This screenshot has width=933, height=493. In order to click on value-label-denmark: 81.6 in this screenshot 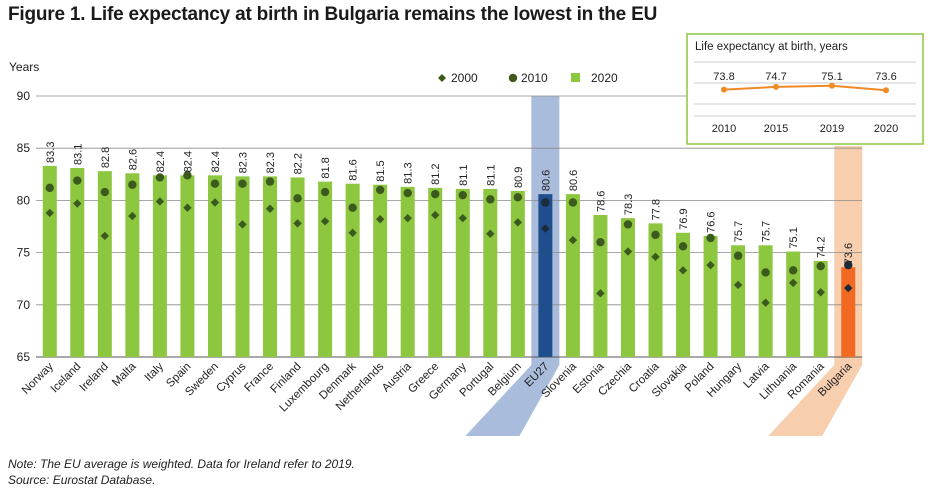, I will do `click(354, 169)`.